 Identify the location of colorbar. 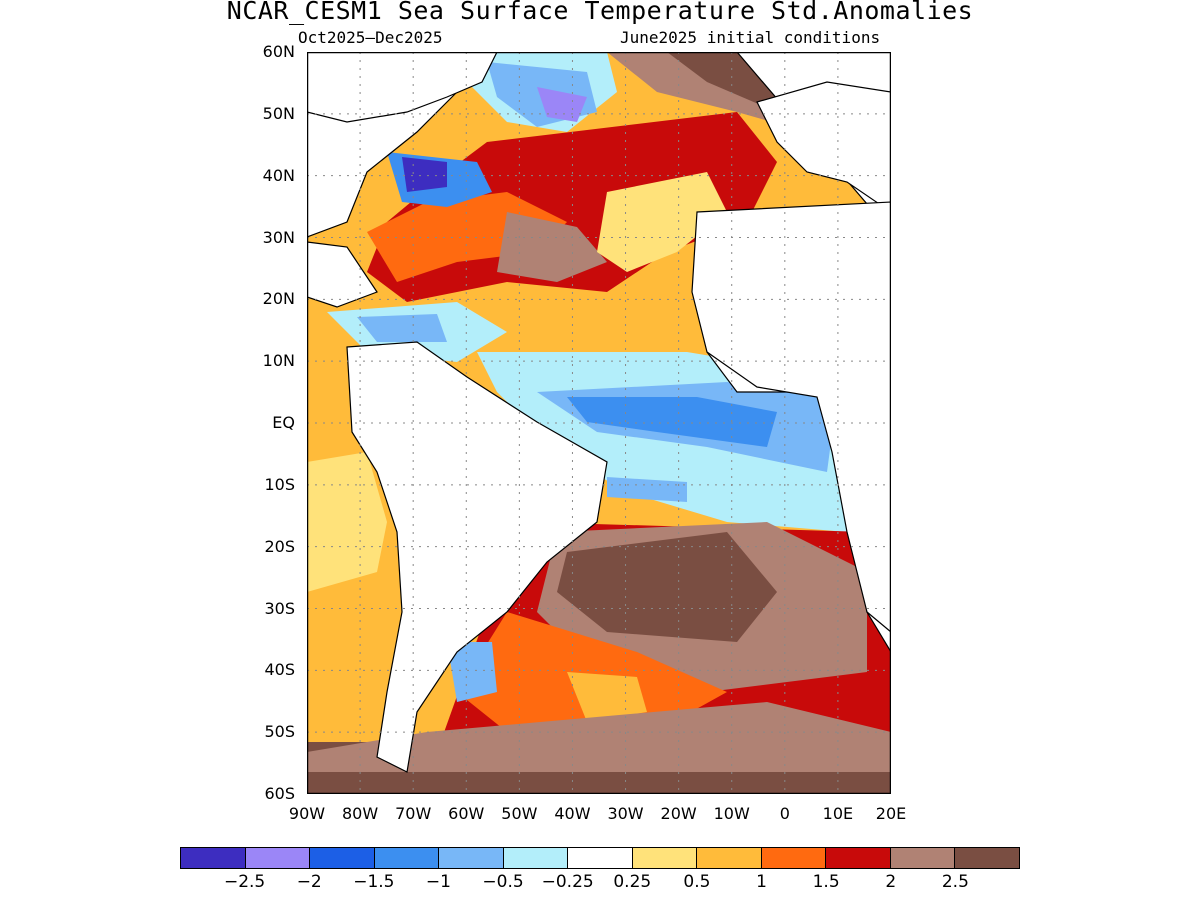
(600, 858).